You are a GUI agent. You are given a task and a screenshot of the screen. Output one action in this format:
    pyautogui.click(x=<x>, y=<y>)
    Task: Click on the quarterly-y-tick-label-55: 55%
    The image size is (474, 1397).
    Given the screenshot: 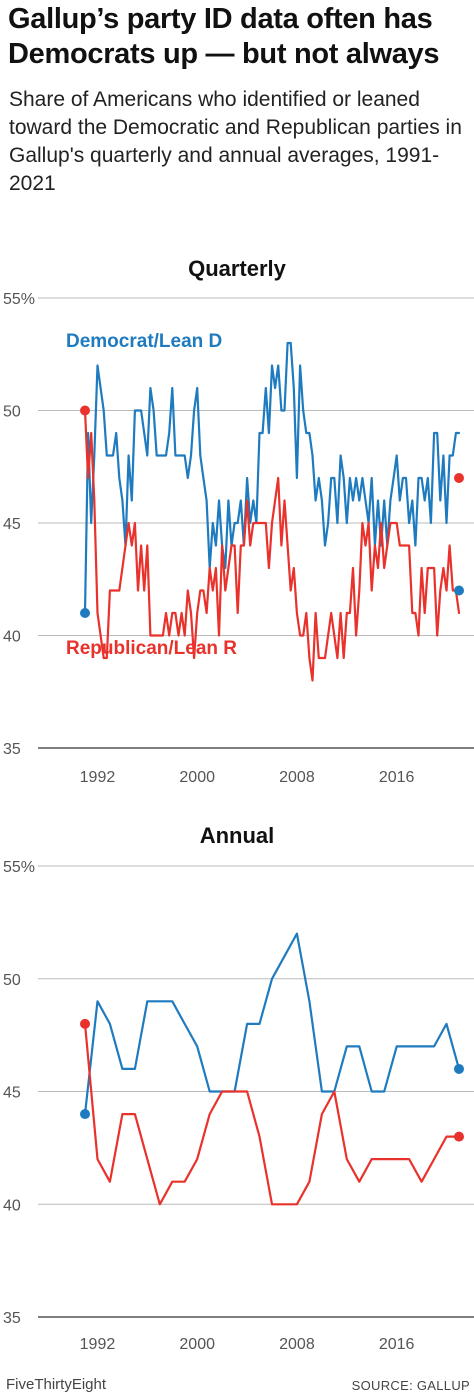 What is the action you would take?
    pyautogui.click(x=19, y=299)
    